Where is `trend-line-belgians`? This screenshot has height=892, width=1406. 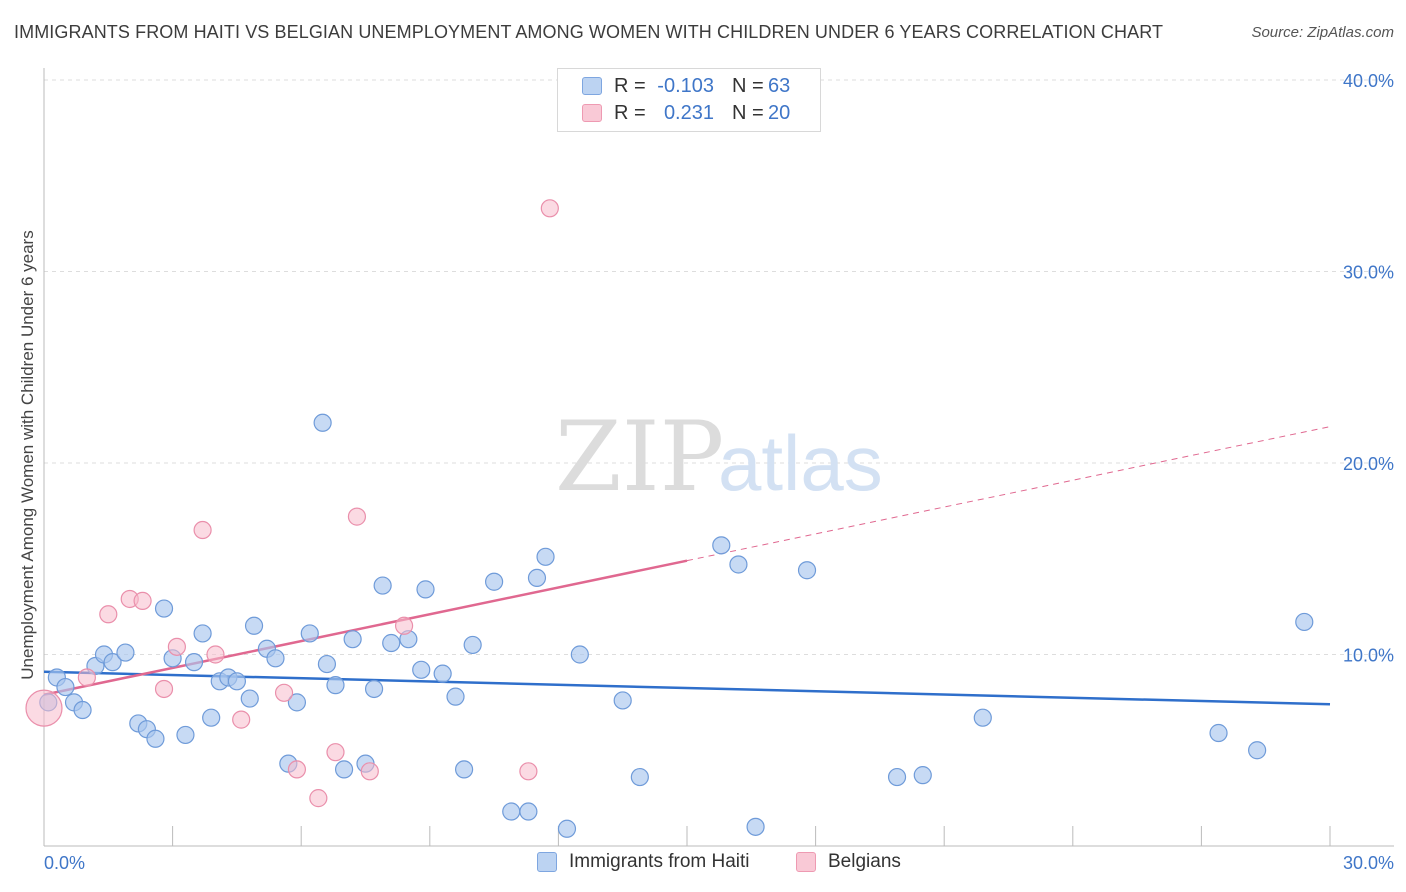
trend-line-belgians is located at coordinates (365, 627).